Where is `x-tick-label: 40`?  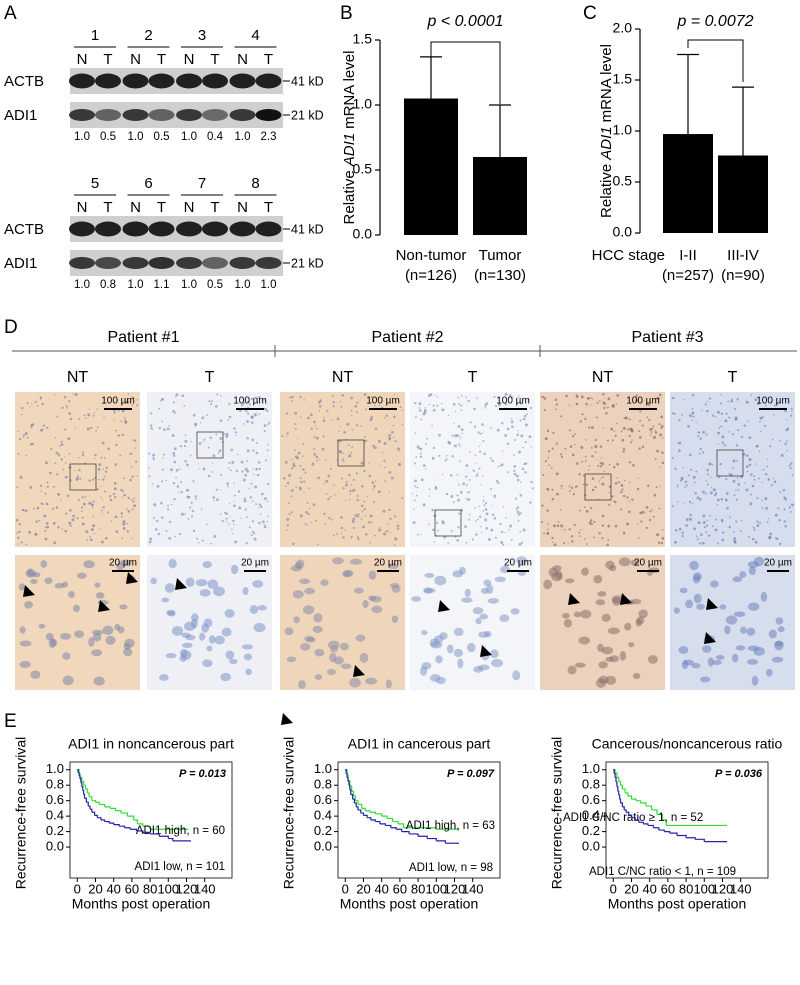 x-tick-label: 40 is located at coordinates (113, 888).